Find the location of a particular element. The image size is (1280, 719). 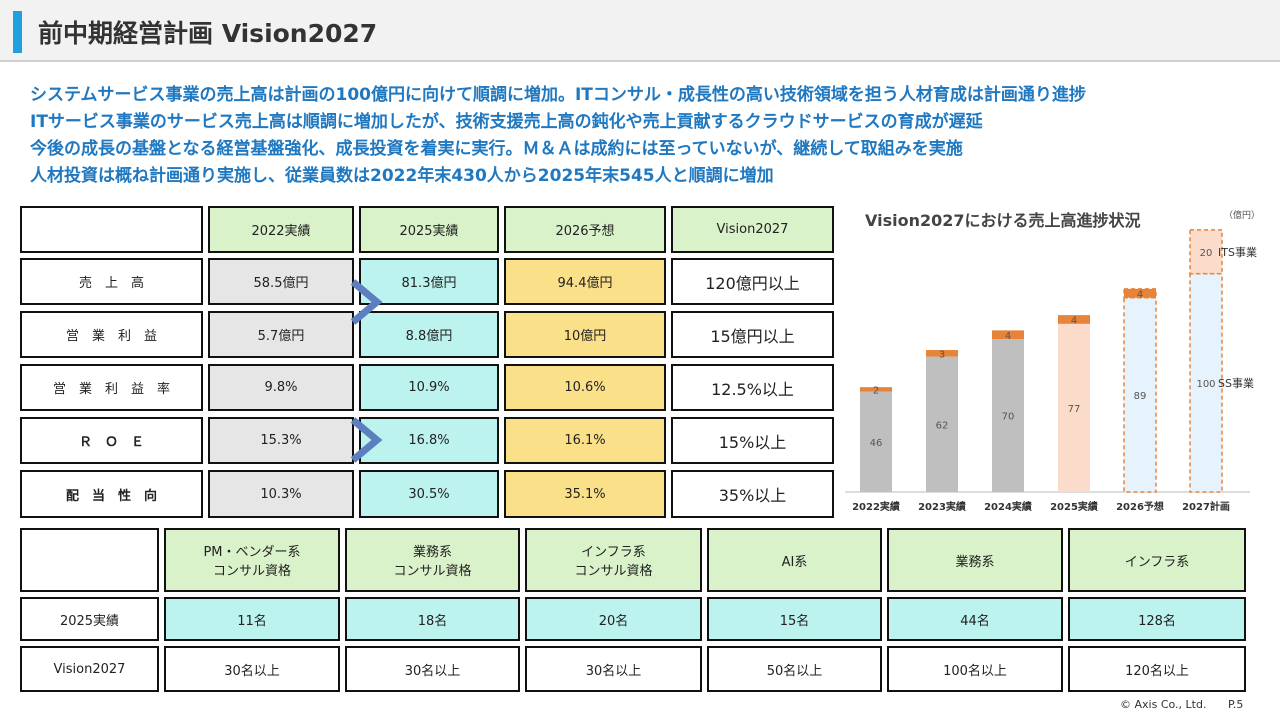

legend-label: SS事業 is located at coordinates (1236, 383).